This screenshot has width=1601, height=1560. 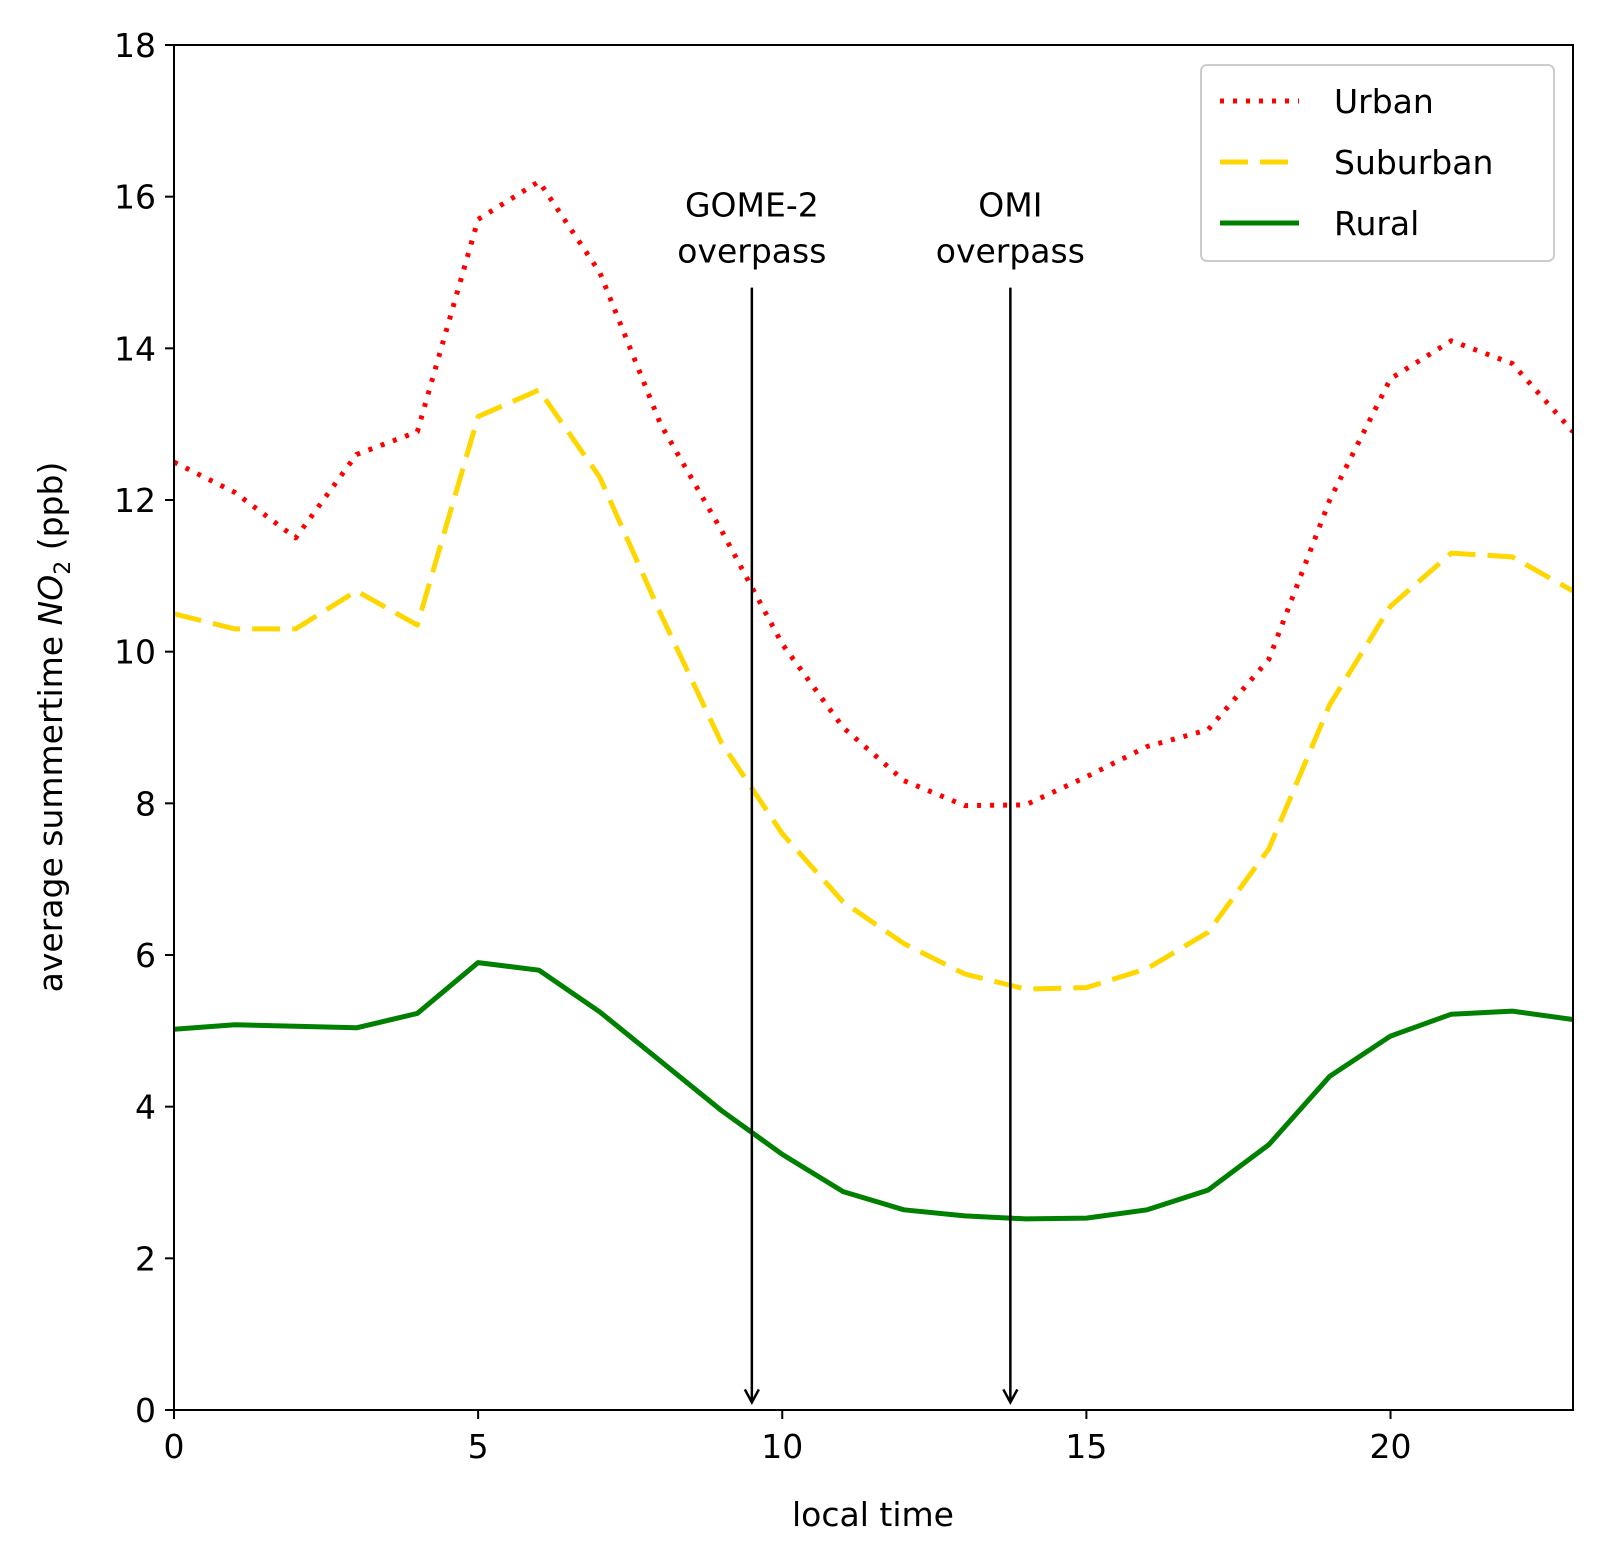 I want to click on legend-label-rural: Rural, so click(x=1376, y=223).